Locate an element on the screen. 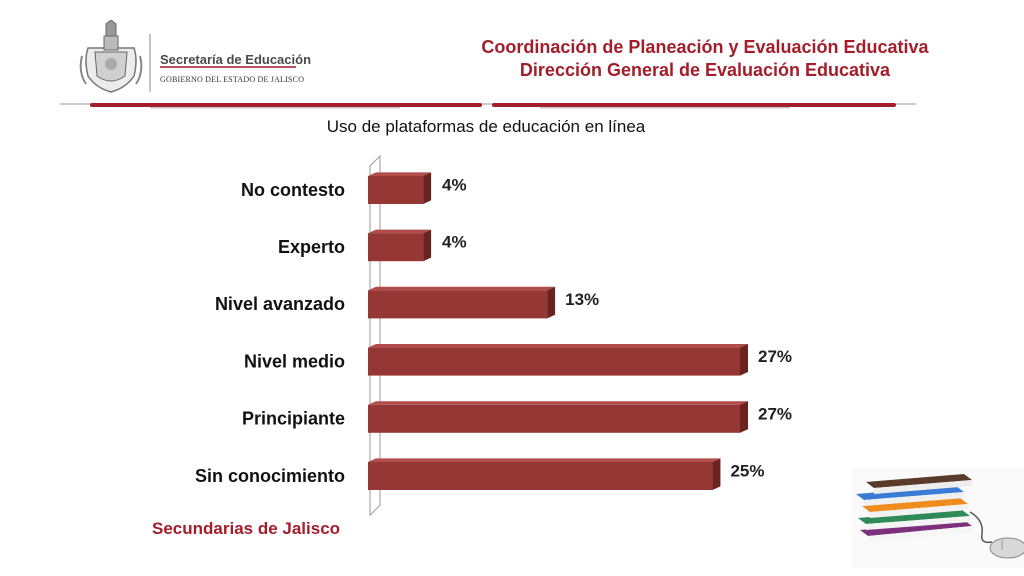 Image resolution: width=1024 pixels, height=576 pixels. category-label: Experto is located at coordinates (311, 247).